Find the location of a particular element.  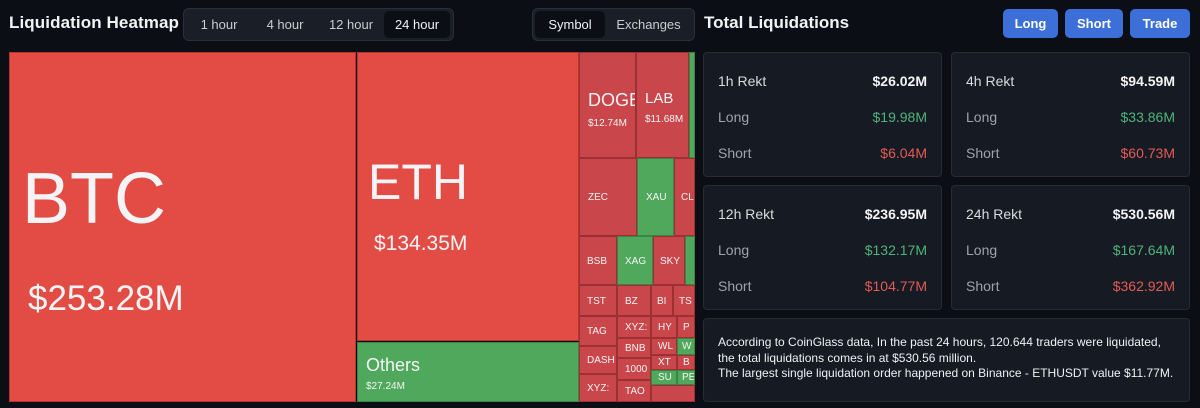

tile-ts: TS is located at coordinates (684, 300).